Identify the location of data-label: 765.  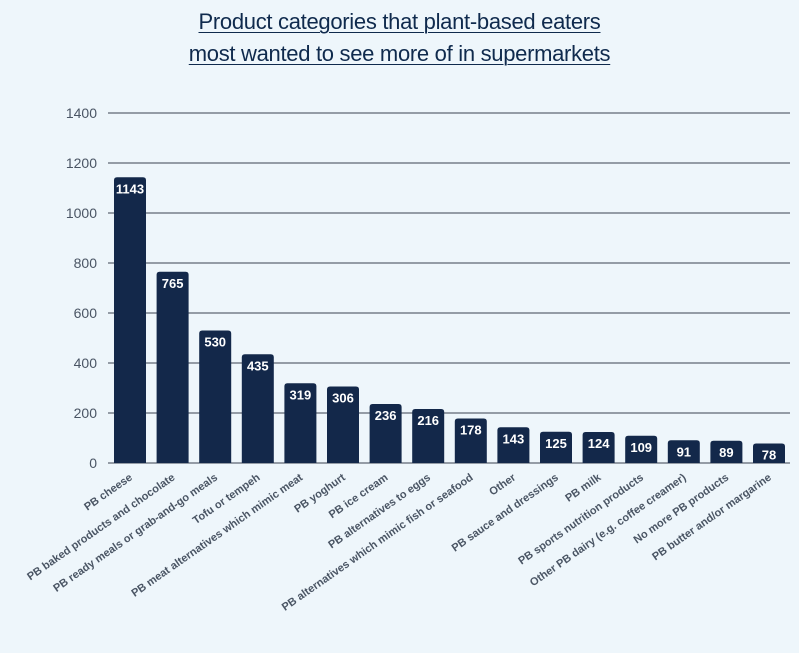
(173, 283).